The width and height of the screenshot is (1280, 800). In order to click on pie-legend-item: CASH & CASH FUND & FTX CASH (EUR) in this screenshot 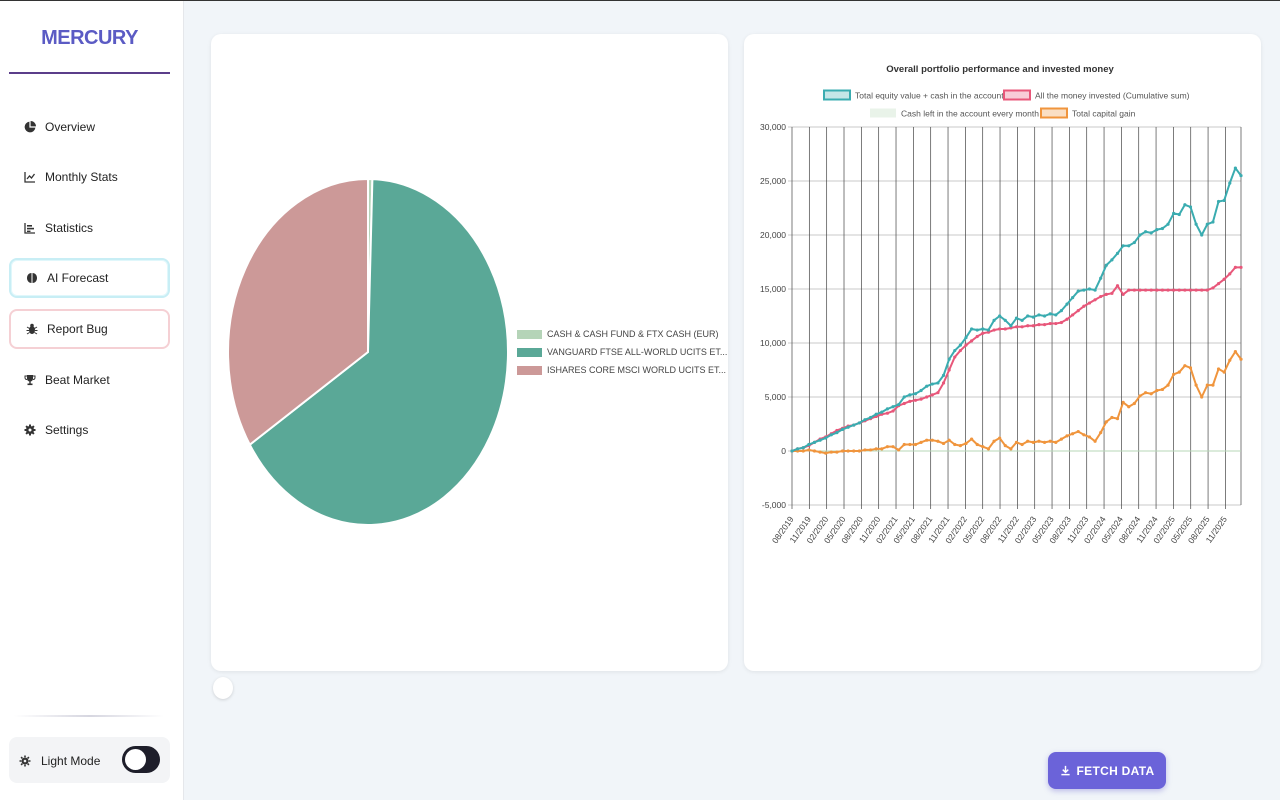, I will do `click(618, 334)`.